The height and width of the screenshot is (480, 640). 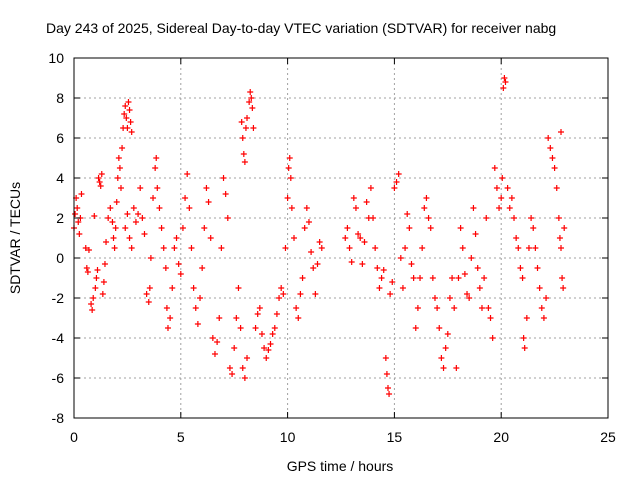 What do you see at coordinates (60, 178) in the screenshot?
I see `y-tick-label: 4` at bounding box center [60, 178].